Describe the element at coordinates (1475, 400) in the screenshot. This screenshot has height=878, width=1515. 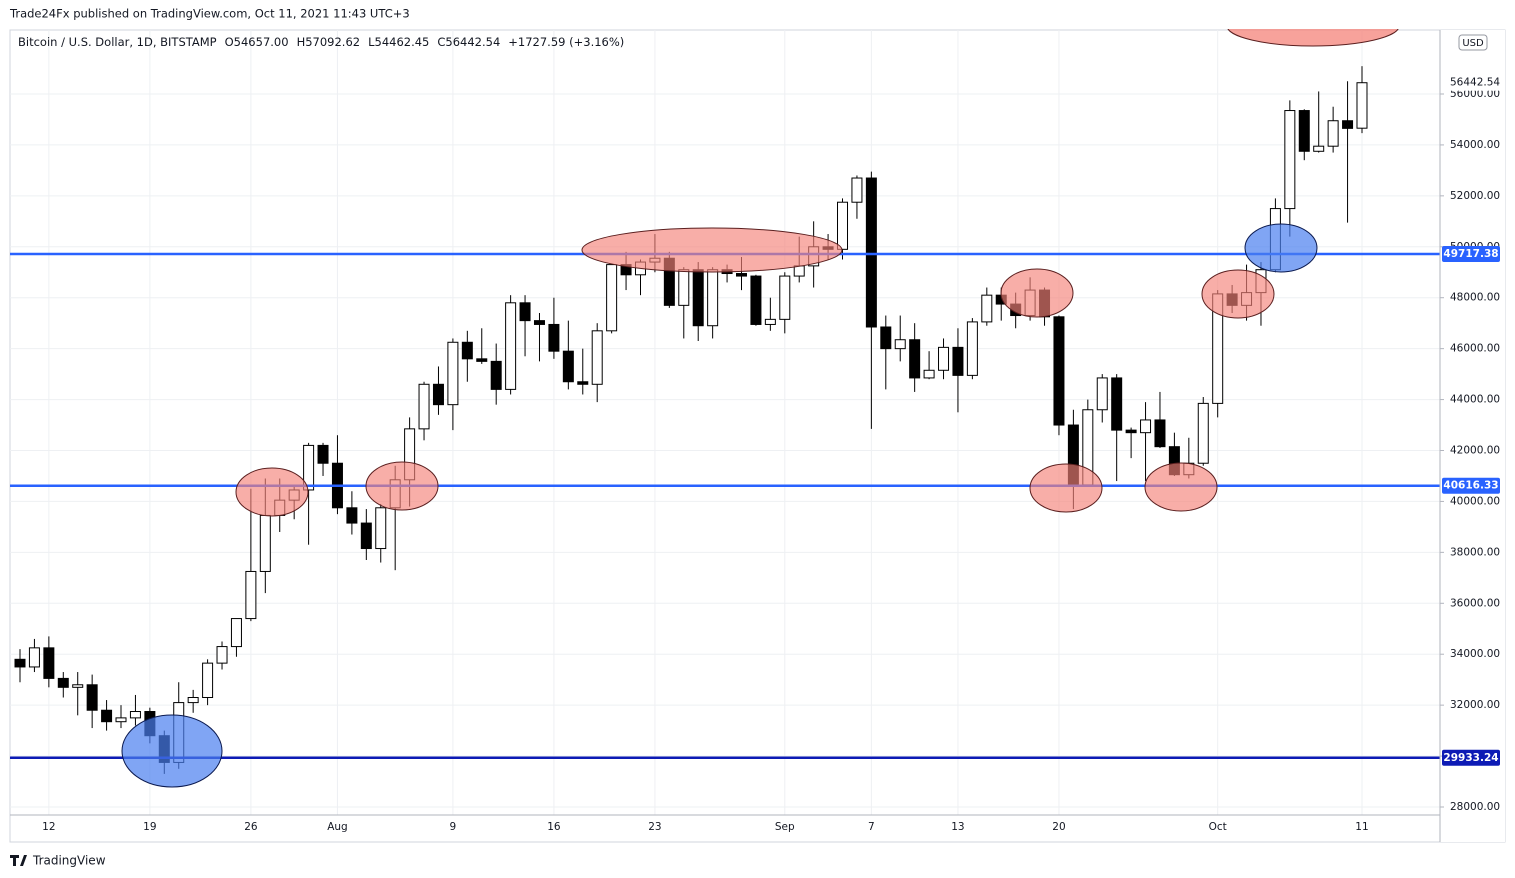
I see `y-tick-label: 44000.00` at that location.